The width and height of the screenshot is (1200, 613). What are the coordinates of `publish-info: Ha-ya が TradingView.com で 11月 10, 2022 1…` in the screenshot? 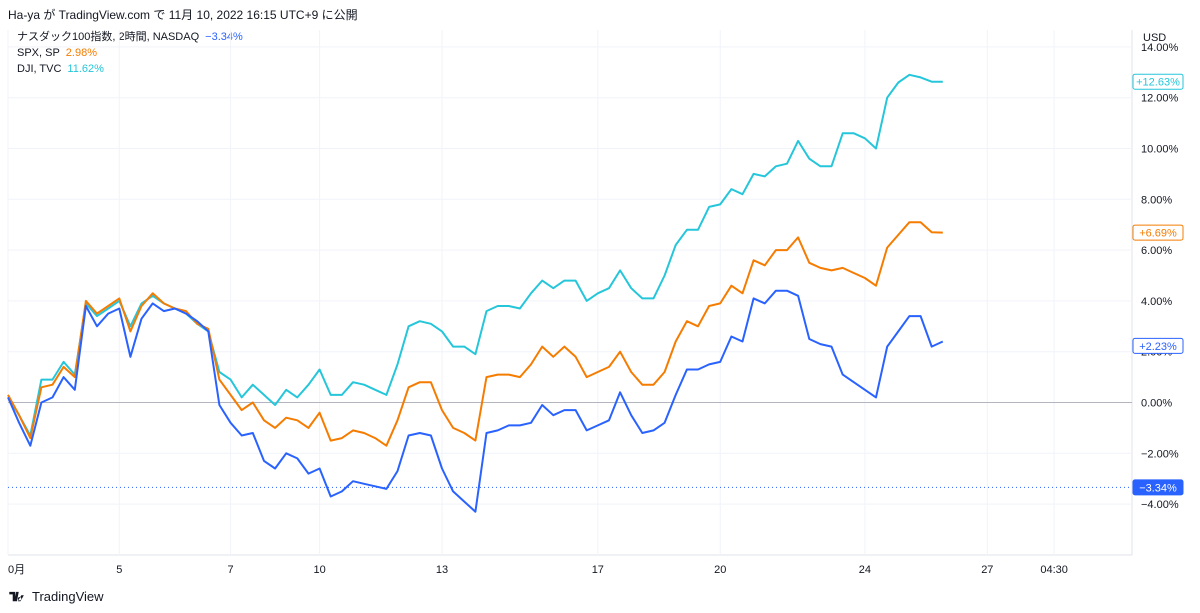 It's located at (183, 15).